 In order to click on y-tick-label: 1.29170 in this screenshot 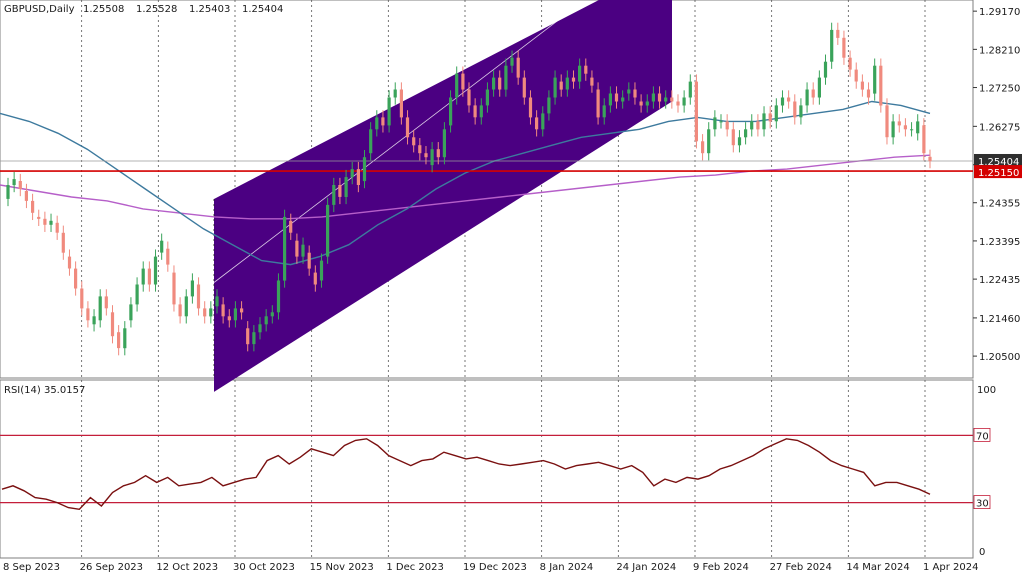, I will do `click(999, 12)`.